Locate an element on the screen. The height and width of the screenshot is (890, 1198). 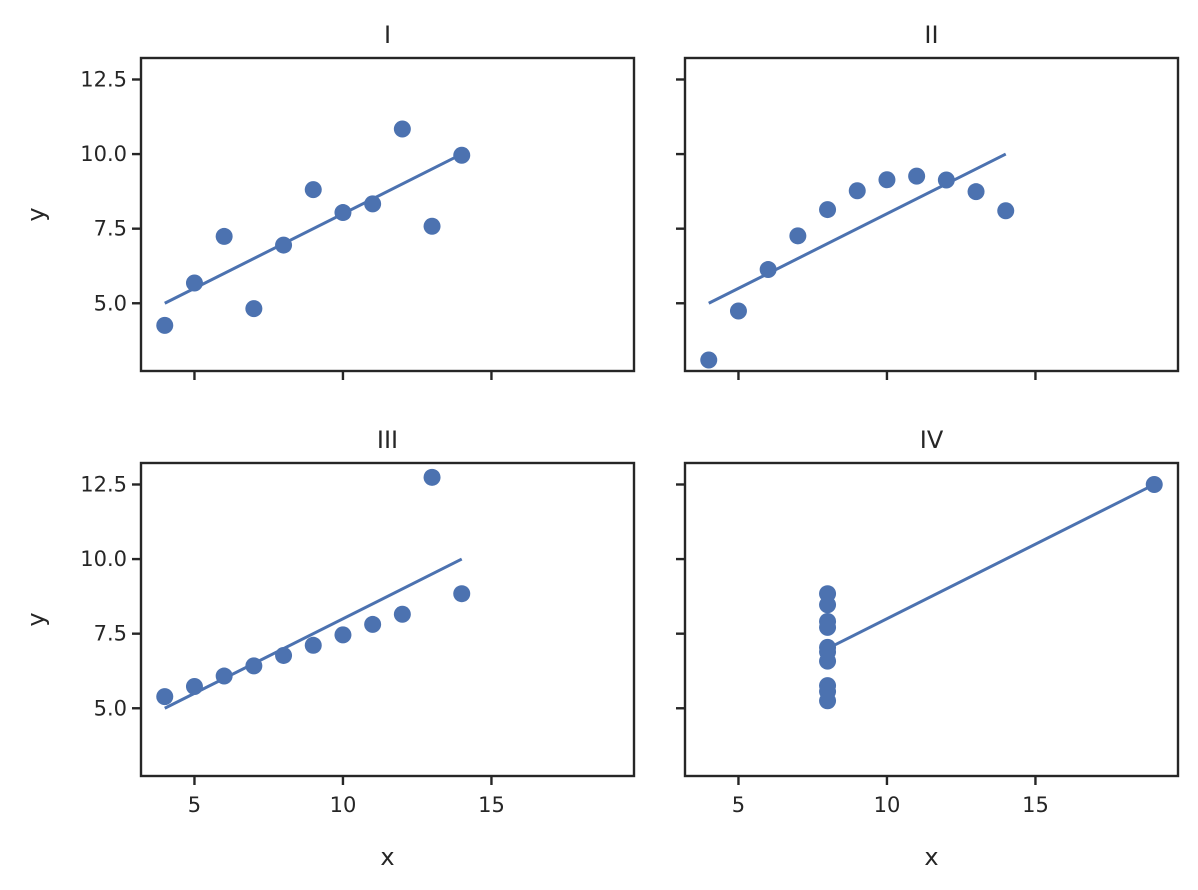
panel-title: III is located at coordinates (387, 440).